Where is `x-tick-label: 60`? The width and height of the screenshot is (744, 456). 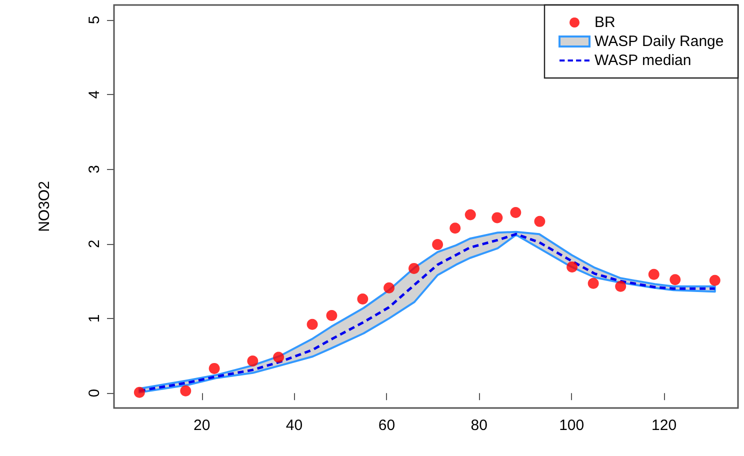
x-tick-label: 60 is located at coordinates (387, 425).